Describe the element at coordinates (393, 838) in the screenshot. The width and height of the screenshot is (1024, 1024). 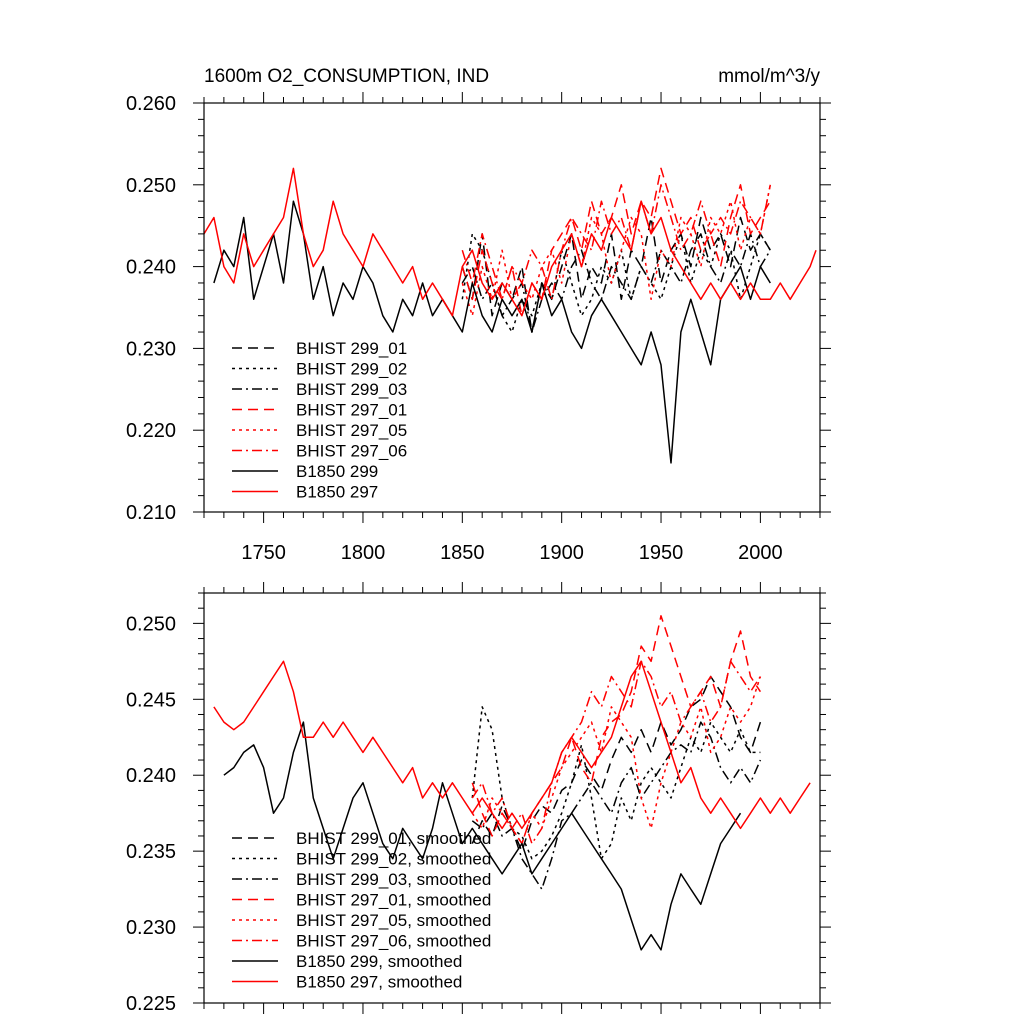
I see `bottom-panel-legend-label: BHIST 299_01, smoothed` at that location.